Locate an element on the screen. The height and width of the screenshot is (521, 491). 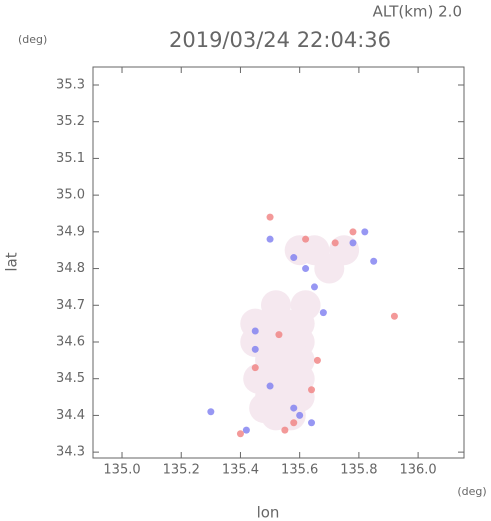
x-tick-label: 135.8 is located at coordinates (358, 470).